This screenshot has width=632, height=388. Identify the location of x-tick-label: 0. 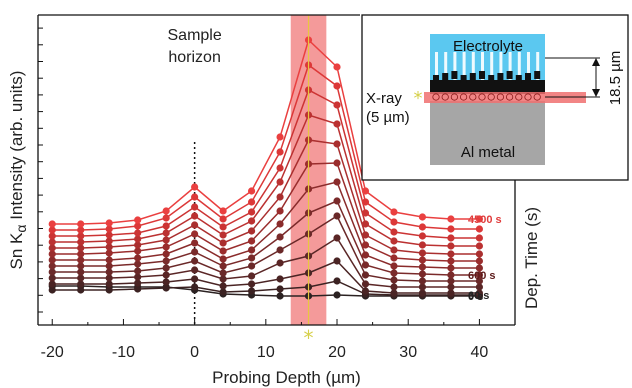
(194, 352).